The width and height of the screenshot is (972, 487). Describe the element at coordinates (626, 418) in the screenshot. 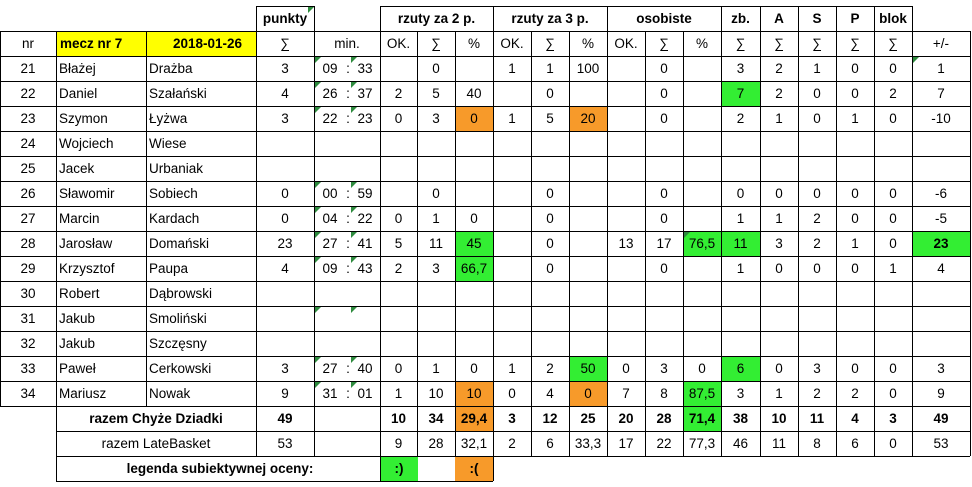

I see `total-ft-ok: 20` at that location.